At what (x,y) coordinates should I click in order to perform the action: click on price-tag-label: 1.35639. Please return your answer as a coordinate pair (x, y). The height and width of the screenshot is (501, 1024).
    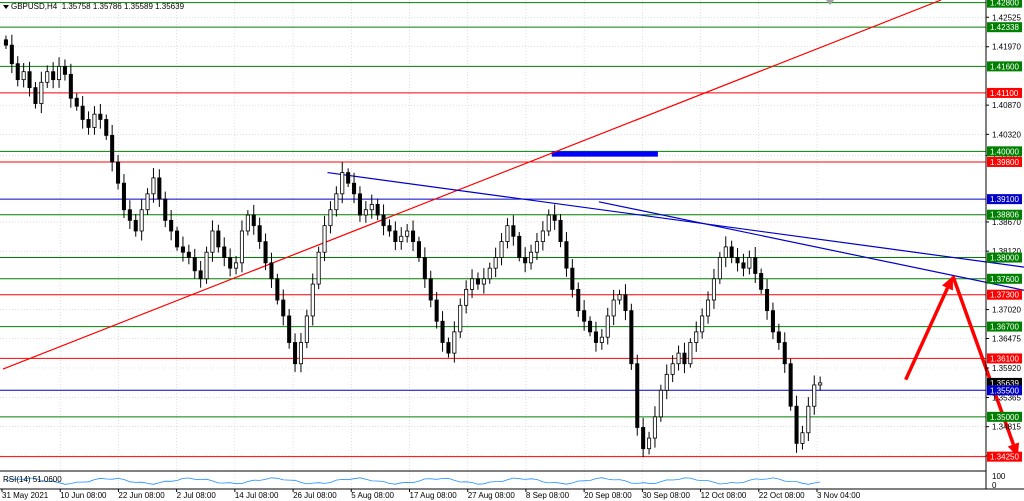
    Looking at the image, I should click on (1004, 383).